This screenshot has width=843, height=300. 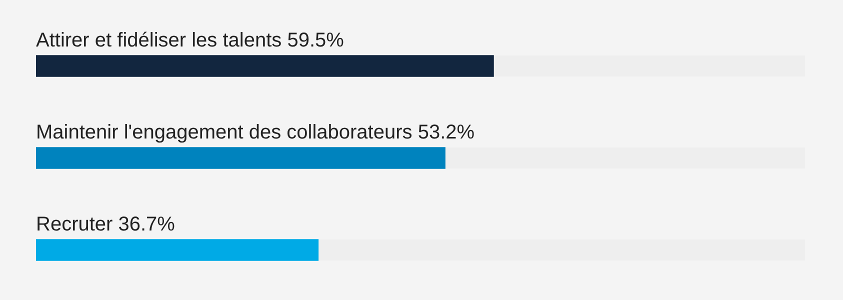 What do you see at coordinates (159, 41) in the screenshot?
I see `y-tick-label: Attirer et fidéliser les talents` at bounding box center [159, 41].